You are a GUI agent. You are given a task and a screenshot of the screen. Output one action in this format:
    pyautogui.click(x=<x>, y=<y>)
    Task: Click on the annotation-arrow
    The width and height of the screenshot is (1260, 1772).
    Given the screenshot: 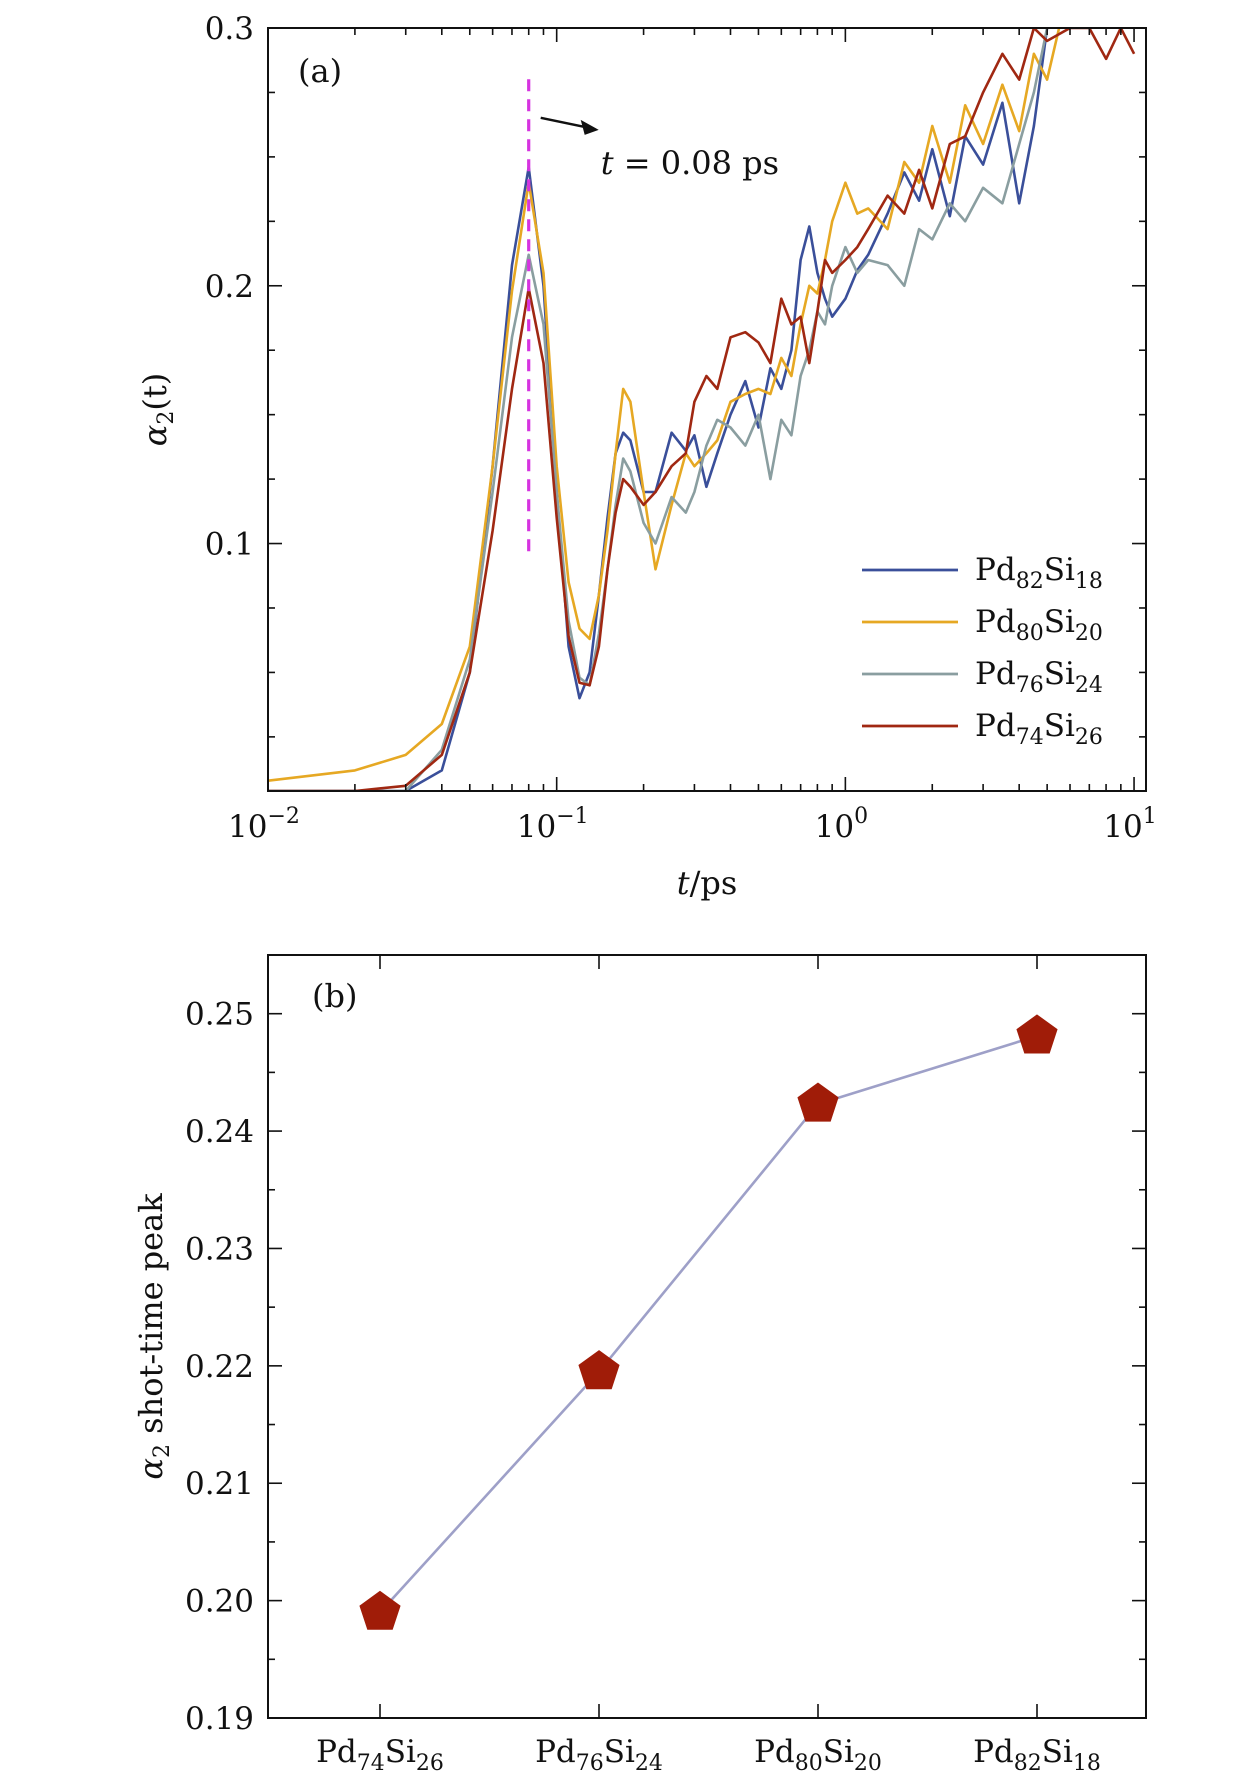 What is the action you would take?
    pyautogui.click(x=569, y=125)
    